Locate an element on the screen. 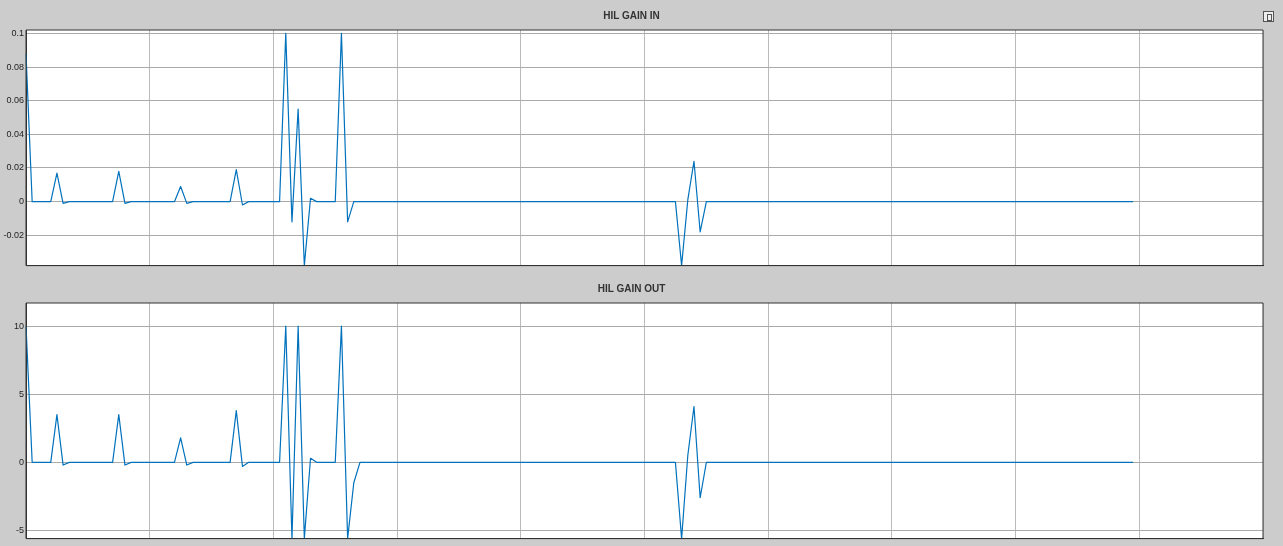 This screenshot has height=546, width=1283. chart-title: HIL GAIN IN is located at coordinates (631, 15).